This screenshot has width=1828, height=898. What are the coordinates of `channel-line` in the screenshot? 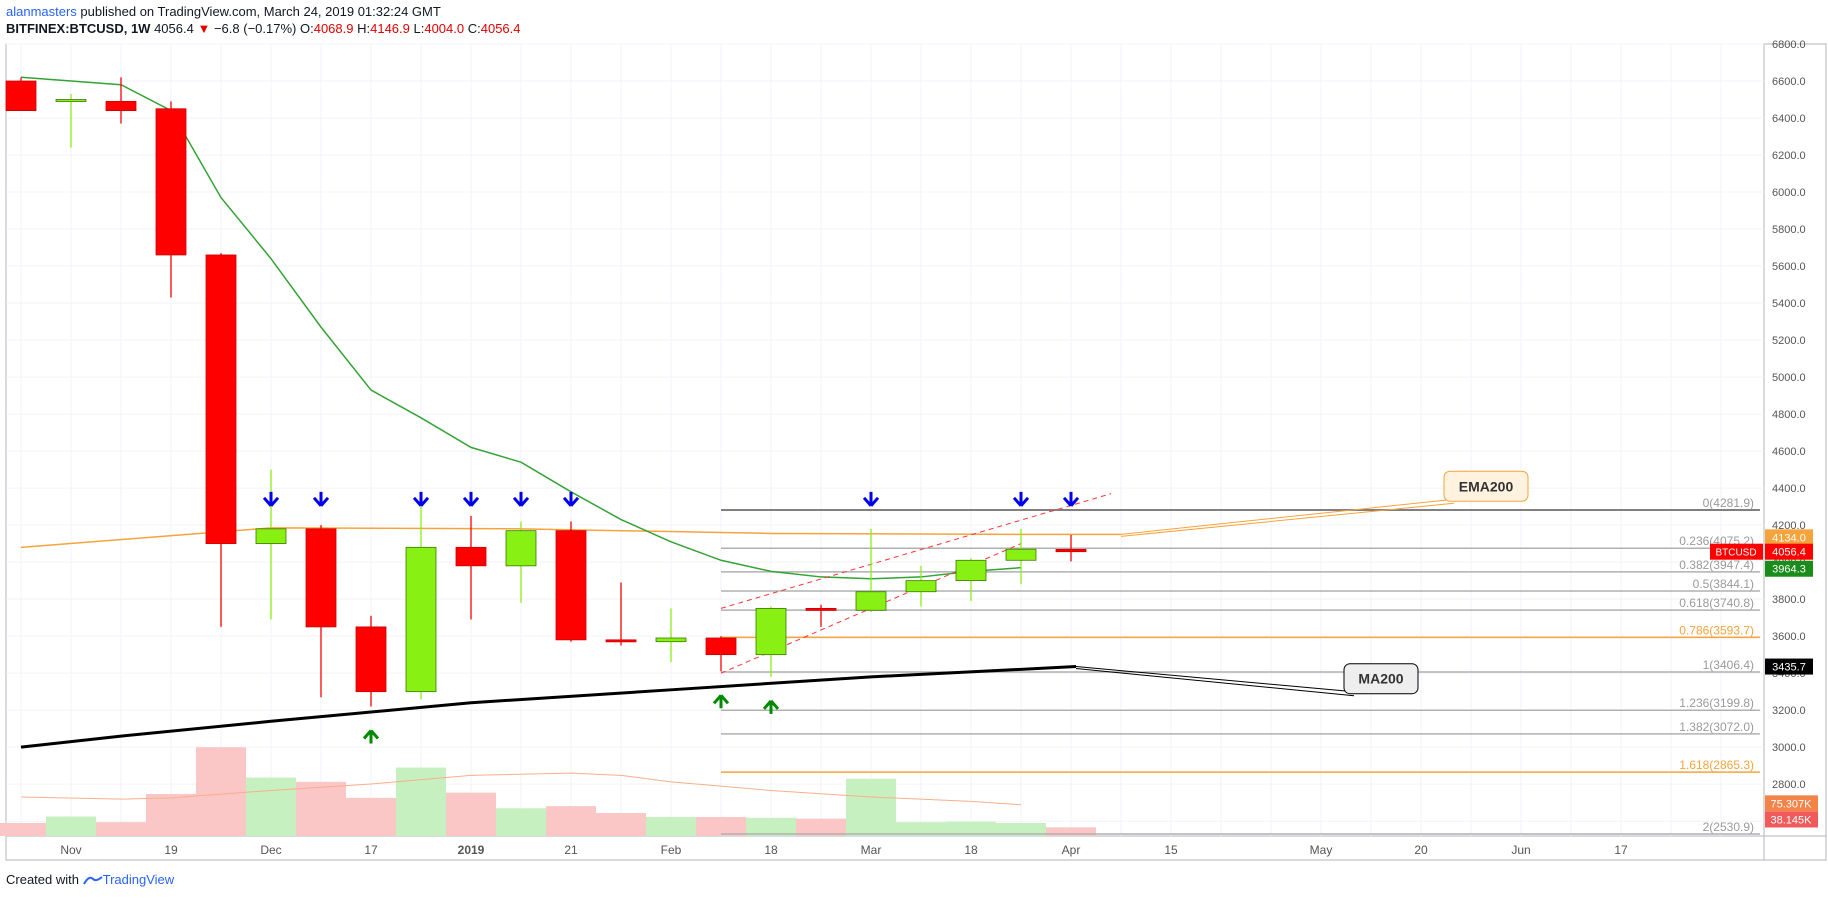 It's located at (916, 551).